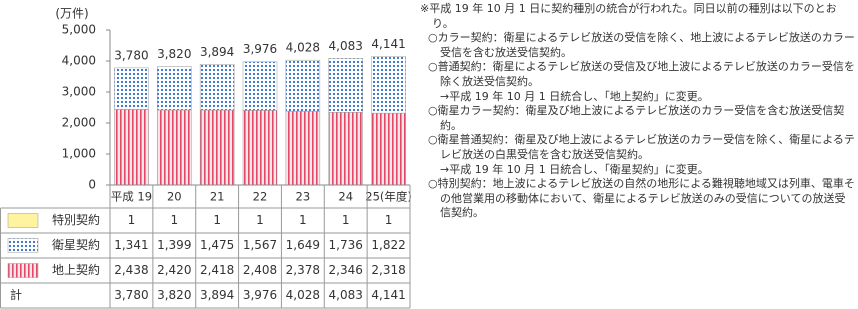 This screenshot has width=858, height=309. What do you see at coordinates (71, 14) in the screenshot?
I see `y-axis-label: (万件)` at bounding box center [71, 14].